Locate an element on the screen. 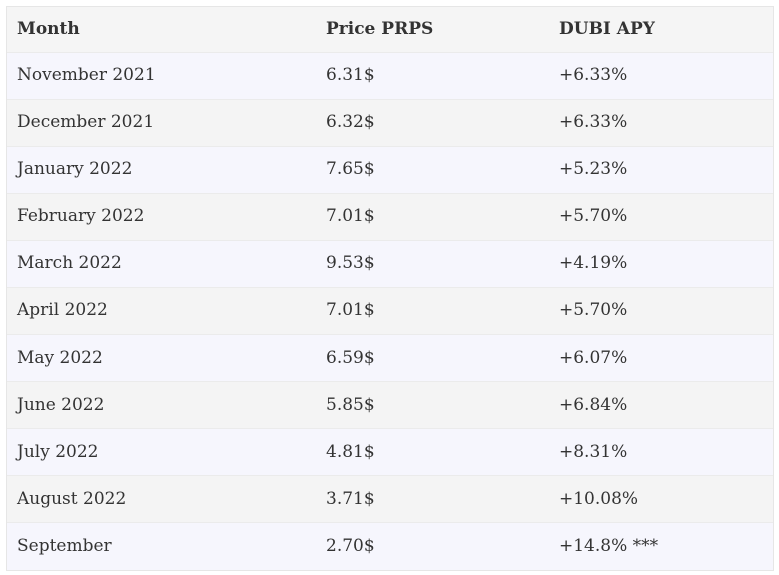  header-dubi-apy: DUBI APY is located at coordinates (607, 28).